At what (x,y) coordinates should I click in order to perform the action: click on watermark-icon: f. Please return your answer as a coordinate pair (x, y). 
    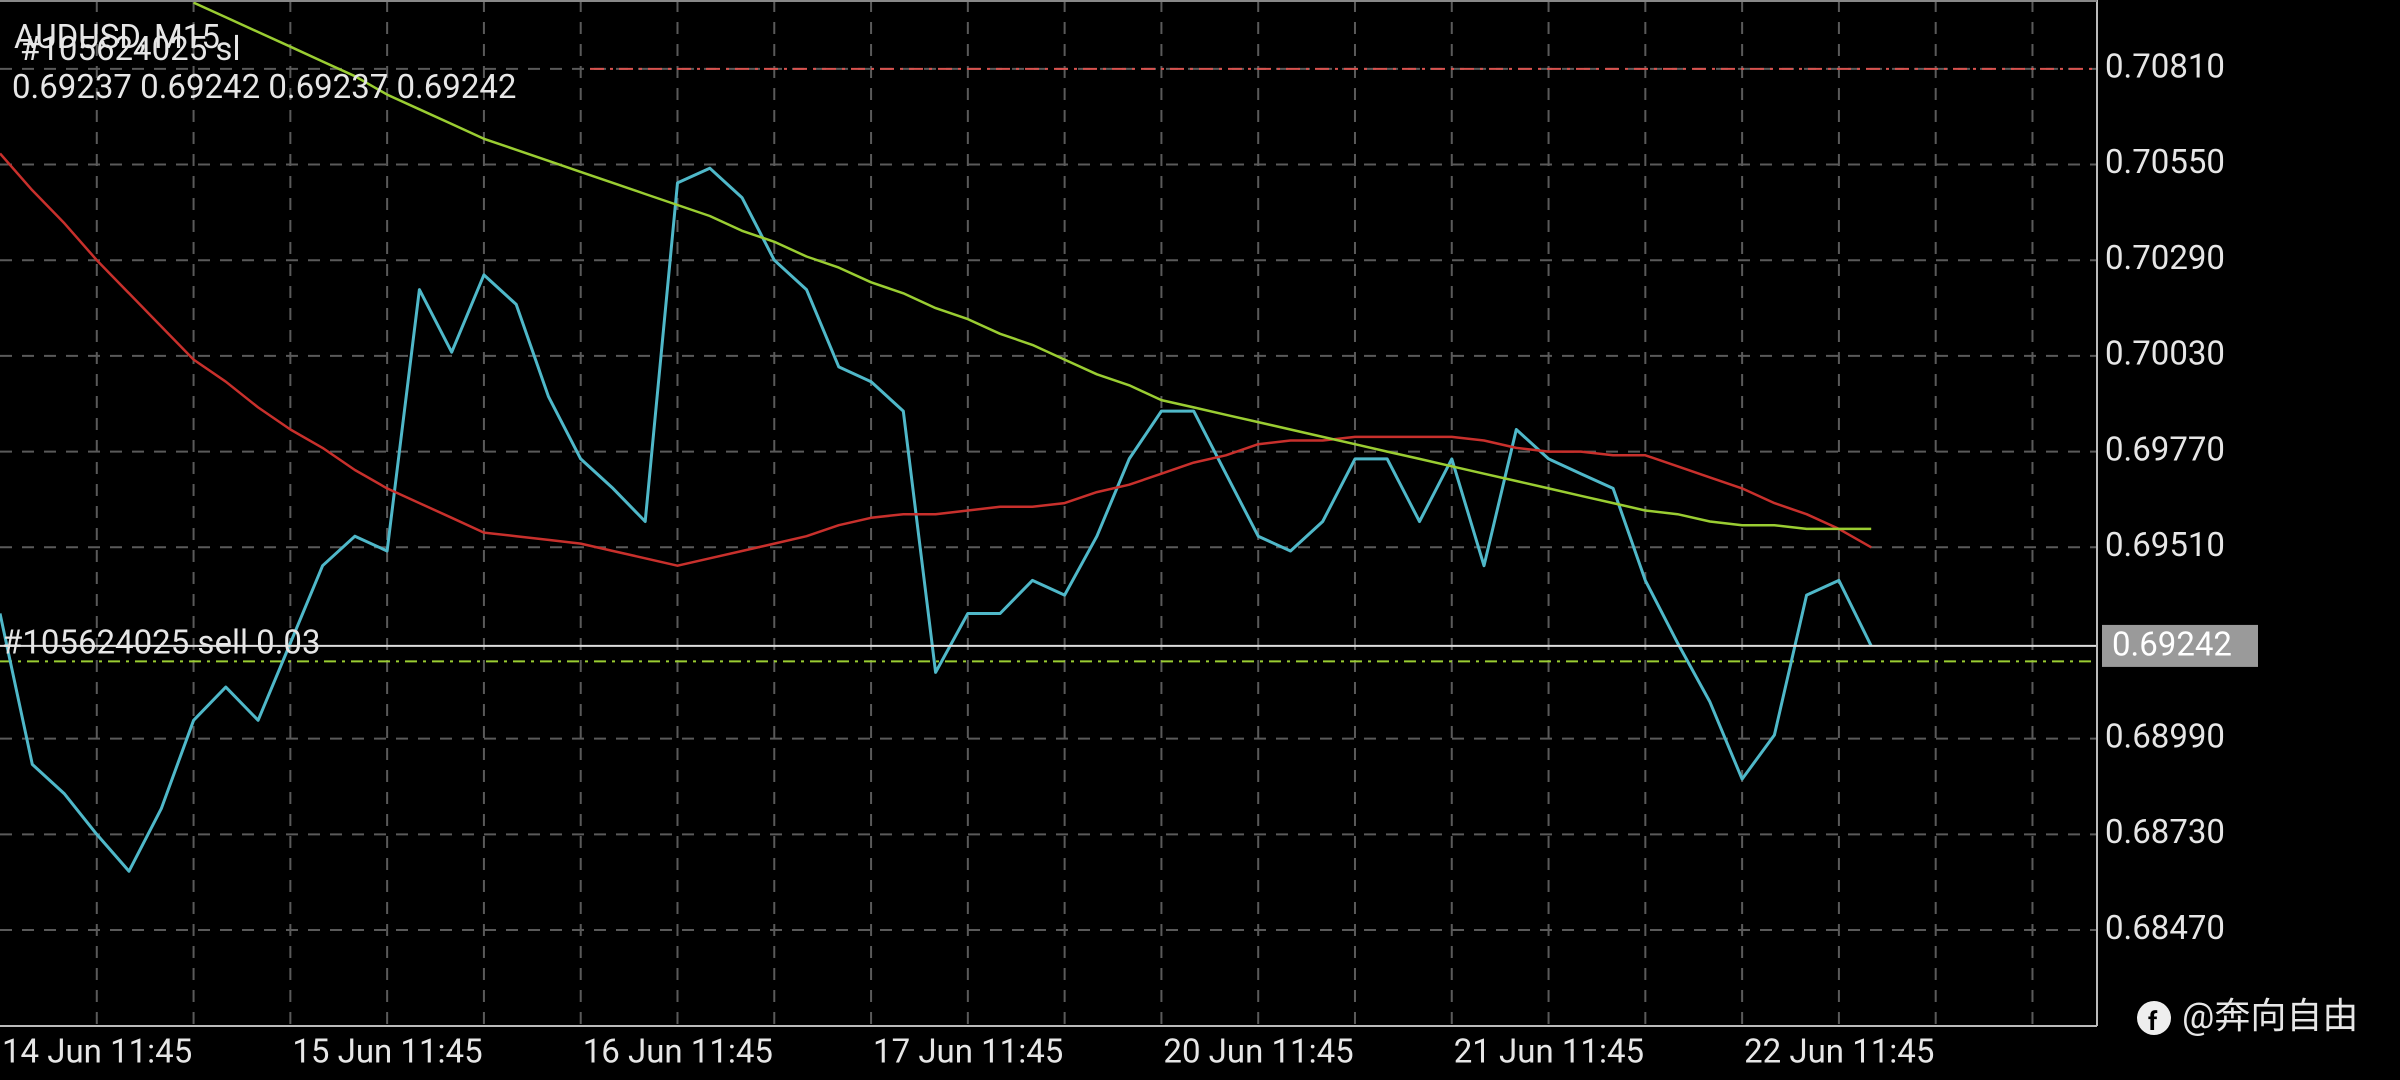
    Looking at the image, I should click on (2154, 1019).